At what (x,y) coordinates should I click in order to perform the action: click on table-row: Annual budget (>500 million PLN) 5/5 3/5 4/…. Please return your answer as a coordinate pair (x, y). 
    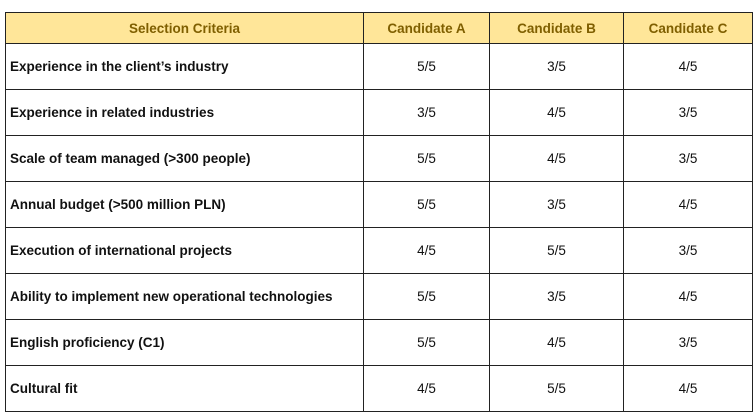
    Looking at the image, I should click on (379, 204).